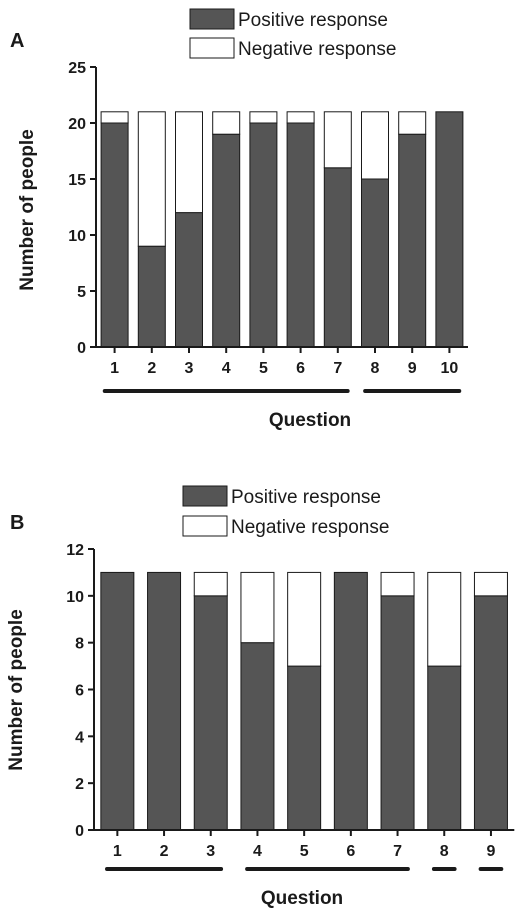  Describe the element at coordinates (310, 420) in the screenshot. I see `x-axis-title-a: Question` at that location.